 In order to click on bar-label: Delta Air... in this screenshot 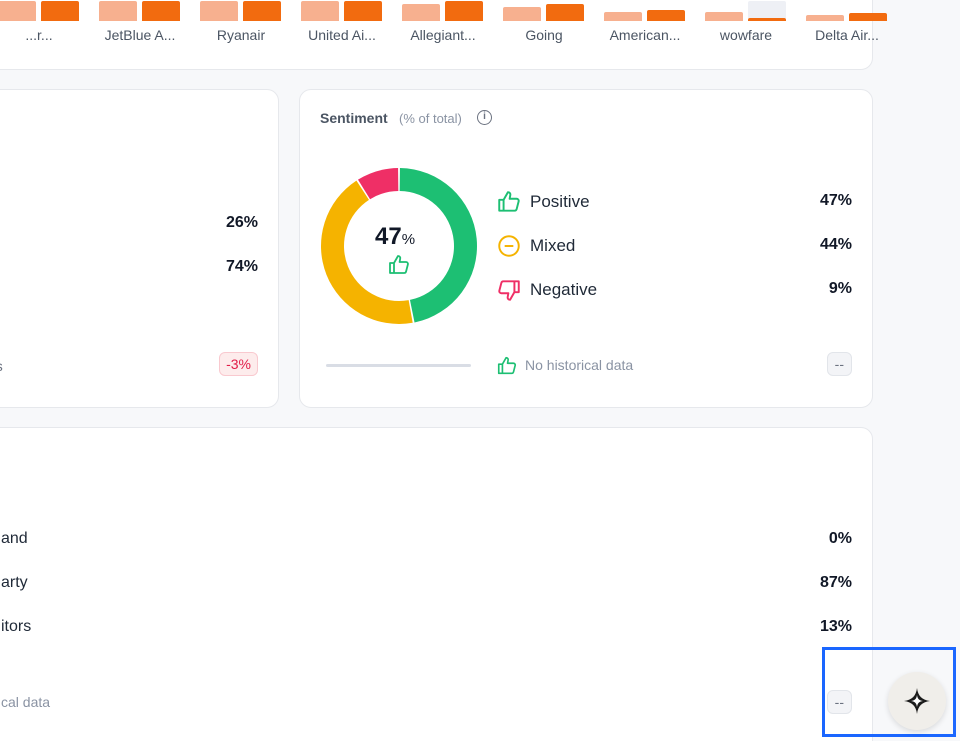, I will do `click(847, 35)`.